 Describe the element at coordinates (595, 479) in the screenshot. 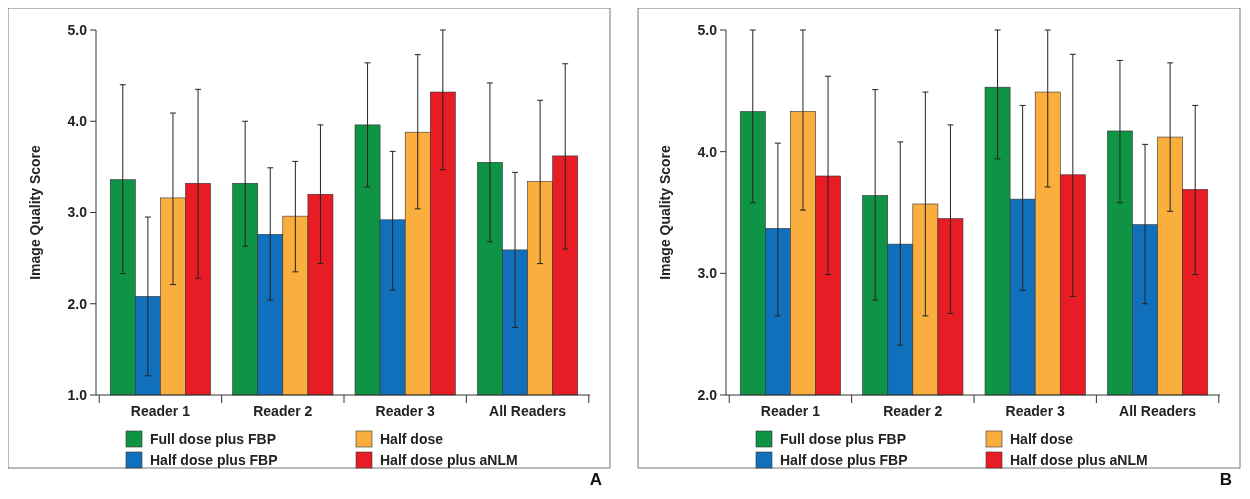

I see `text: A` at that location.